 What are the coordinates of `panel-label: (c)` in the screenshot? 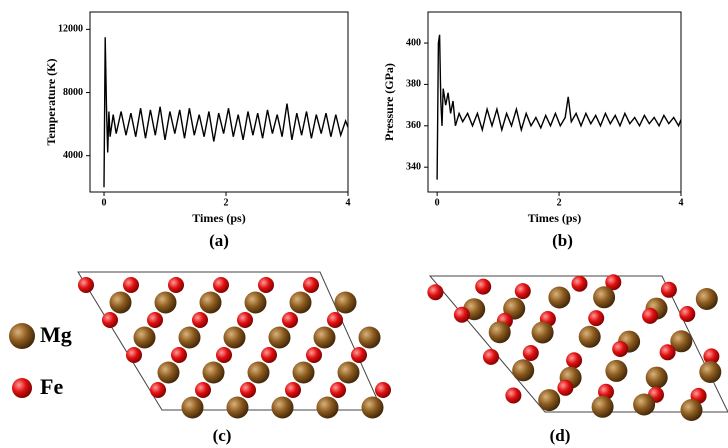 It's located at (222, 435).